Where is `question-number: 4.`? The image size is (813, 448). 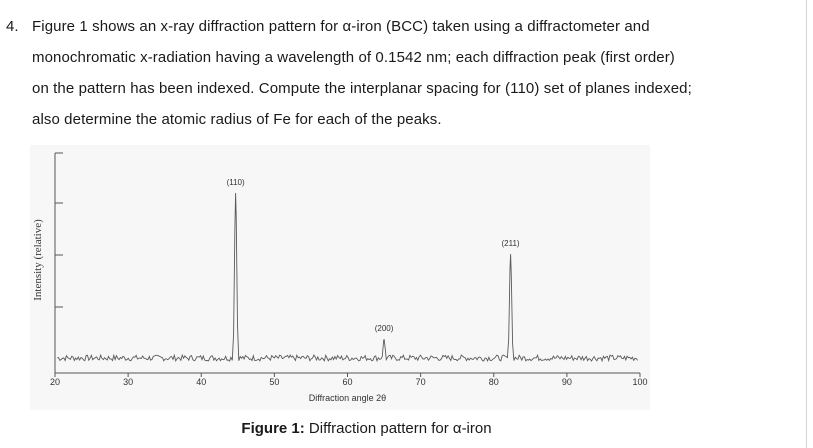
question-number: 4. is located at coordinates (12, 26).